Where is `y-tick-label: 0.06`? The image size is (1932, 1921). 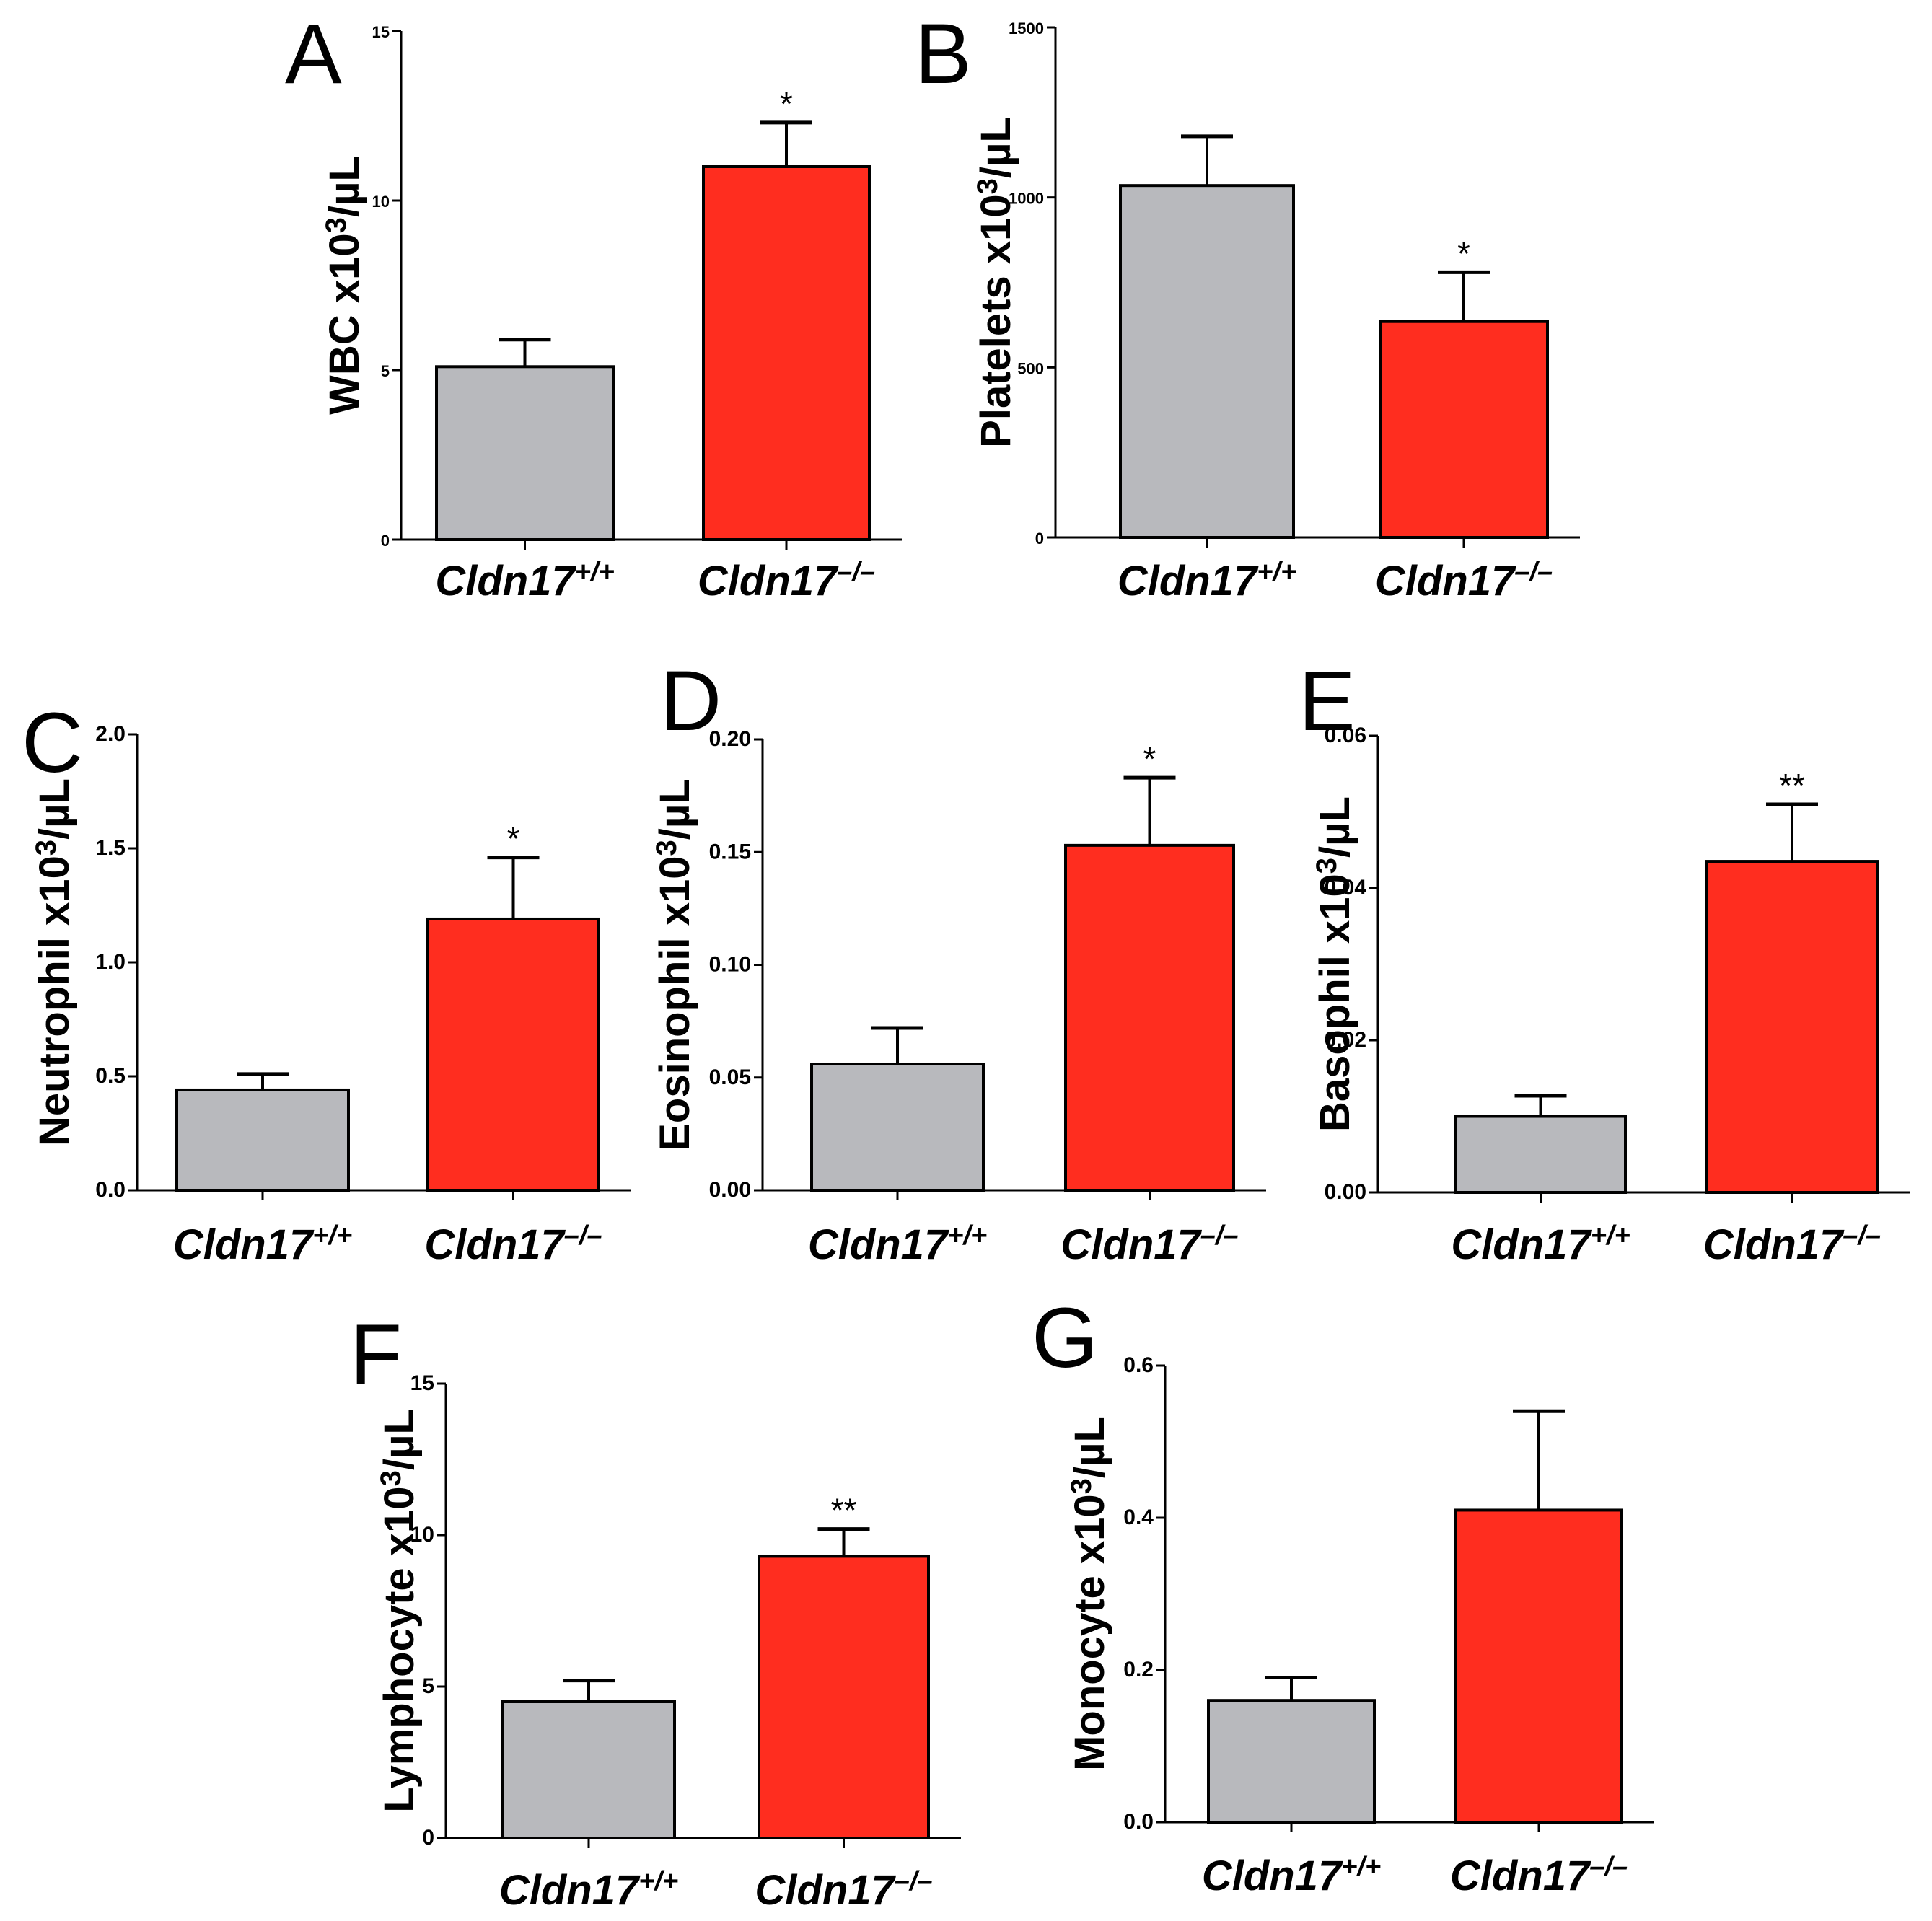 y-tick-label: 0.06 is located at coordinates (1345, 735).